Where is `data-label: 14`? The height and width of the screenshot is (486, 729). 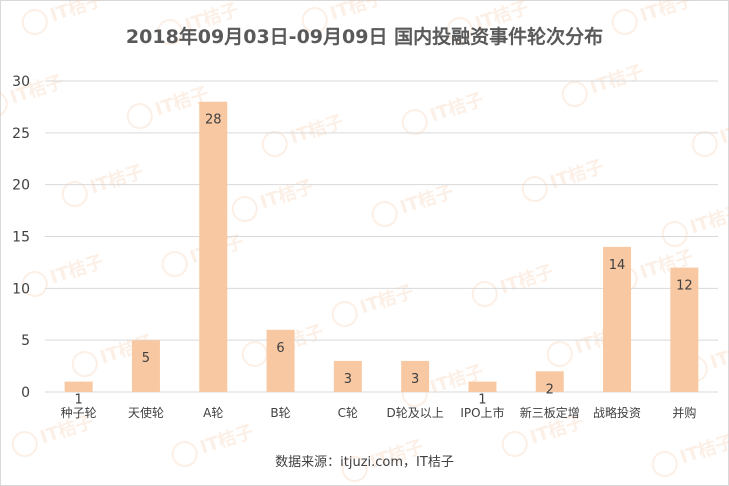
data-label: 14 is located at coordinates (617, 265).